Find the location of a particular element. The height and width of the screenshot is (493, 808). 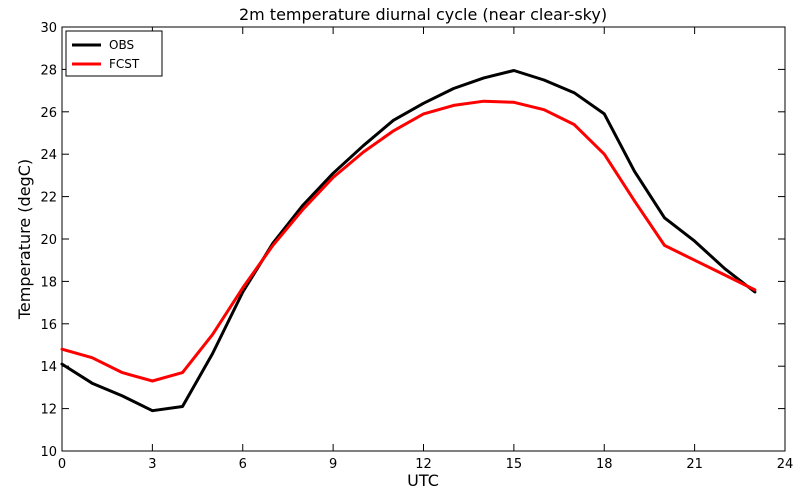

y-tick-label-24: 24 is located at coordinates (48, 155).